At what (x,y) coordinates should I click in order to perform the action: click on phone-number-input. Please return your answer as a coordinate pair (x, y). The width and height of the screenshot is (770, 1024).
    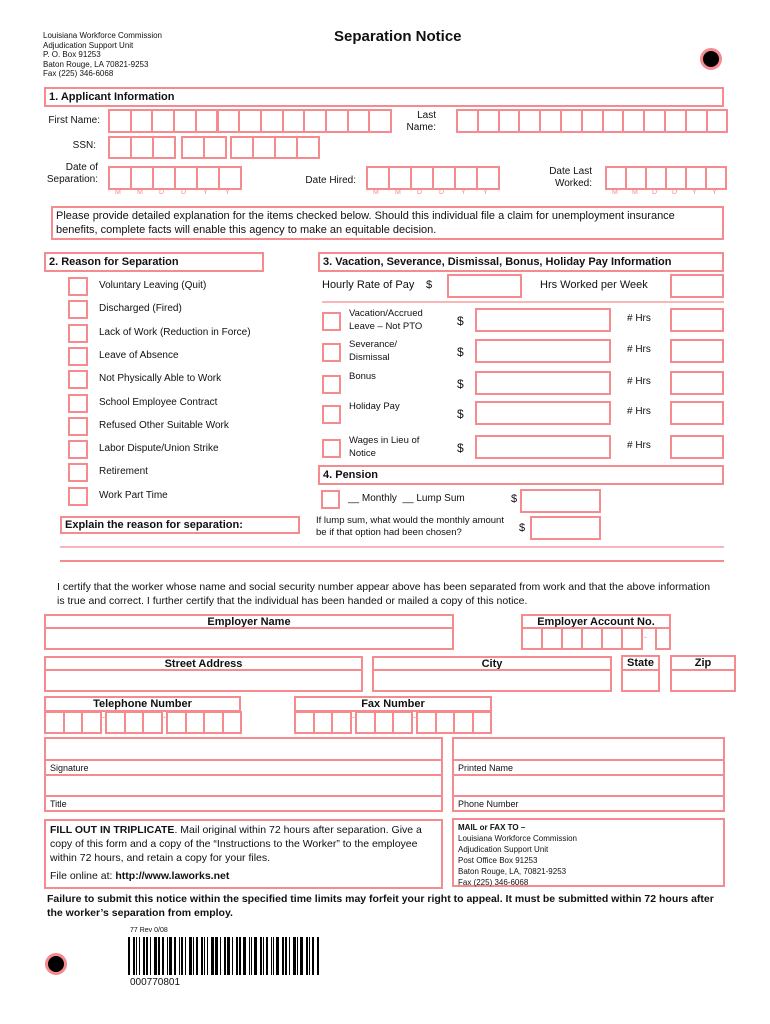
    Looking at the image, I should click on (588, 785).